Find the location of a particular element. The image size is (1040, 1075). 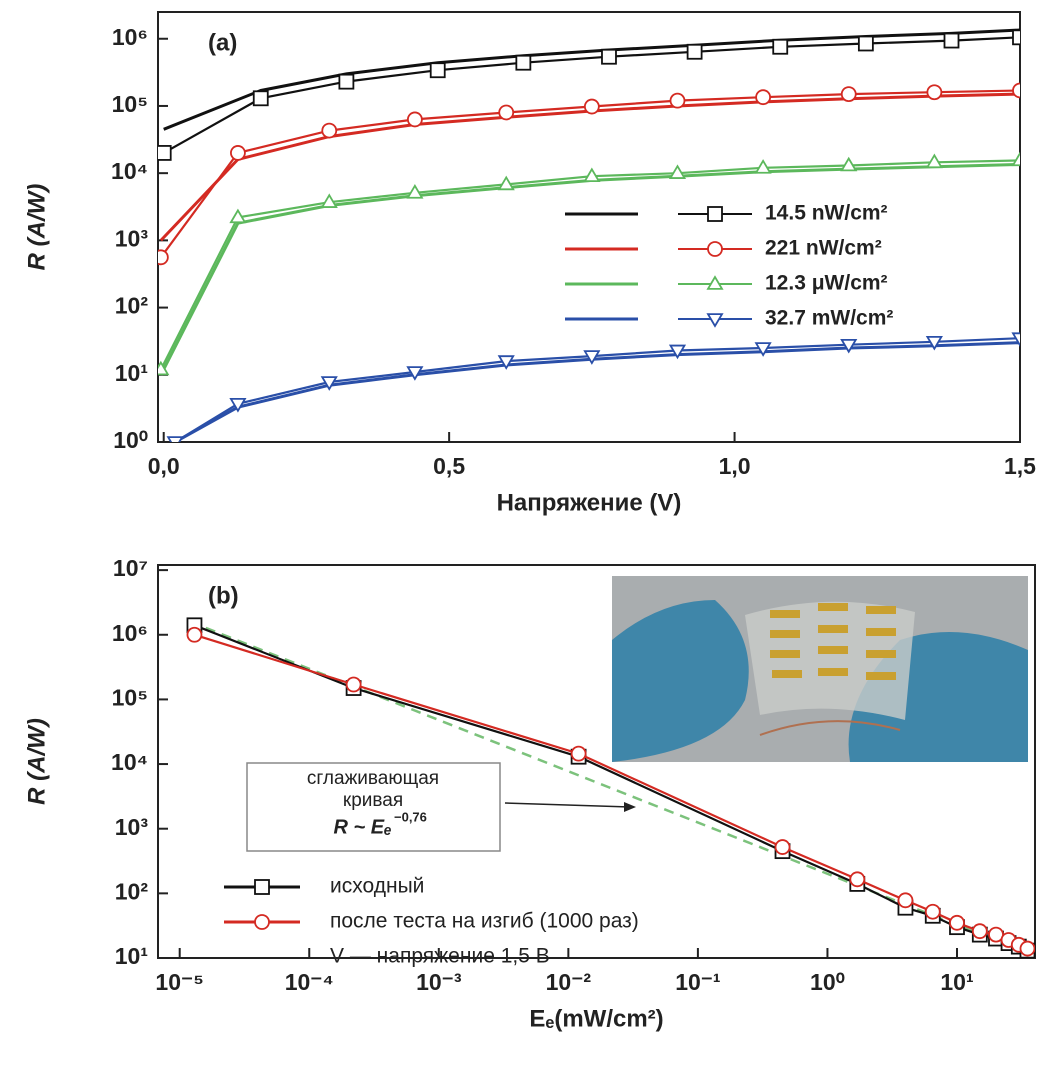

y-tick-label: 10⁰ is located at coordinates (130, 440).